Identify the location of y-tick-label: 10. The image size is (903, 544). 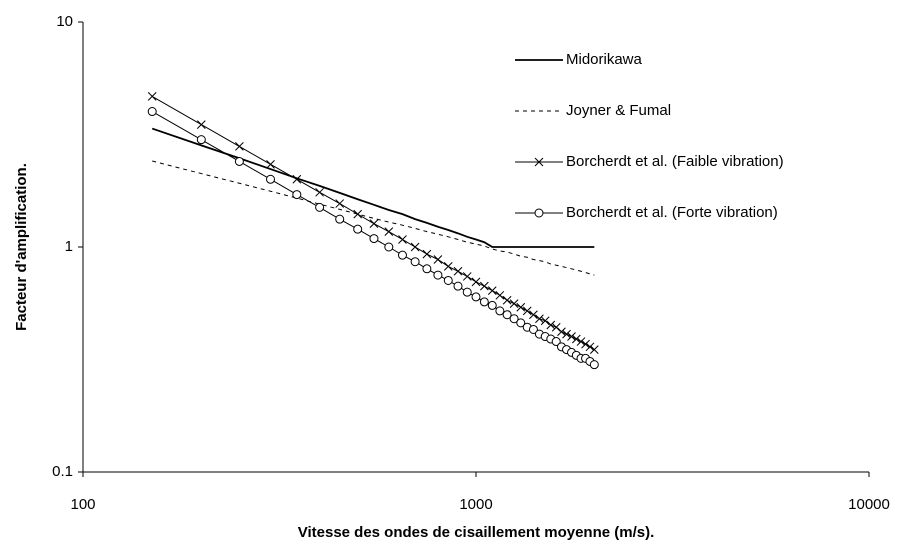
(64, 21).